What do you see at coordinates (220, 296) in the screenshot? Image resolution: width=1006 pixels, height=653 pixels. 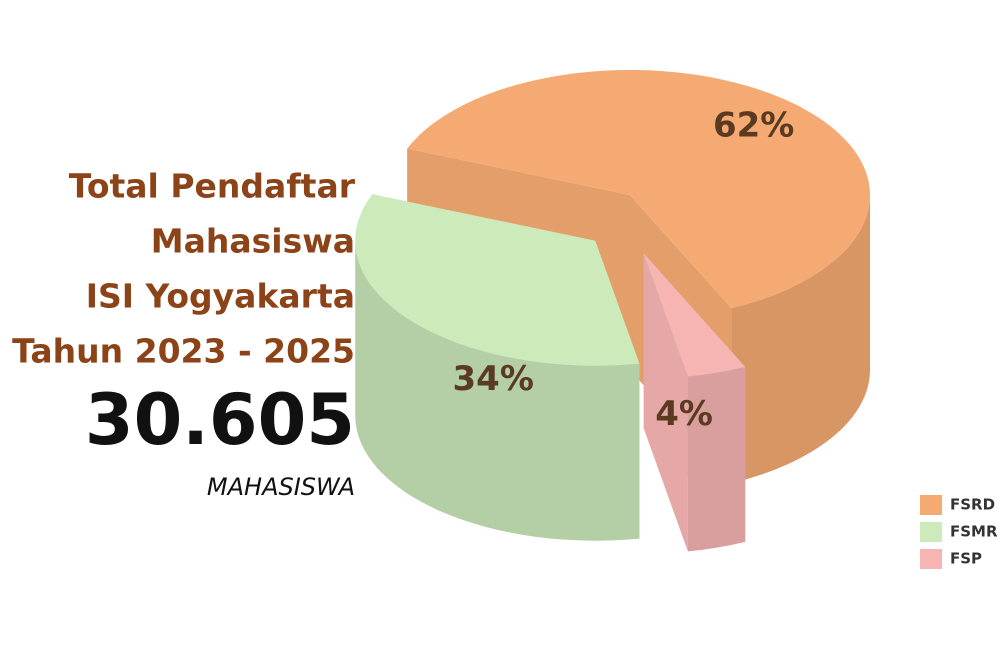 I see `title-line: ISI Yogyakarta` at bounding box center [220, 296].